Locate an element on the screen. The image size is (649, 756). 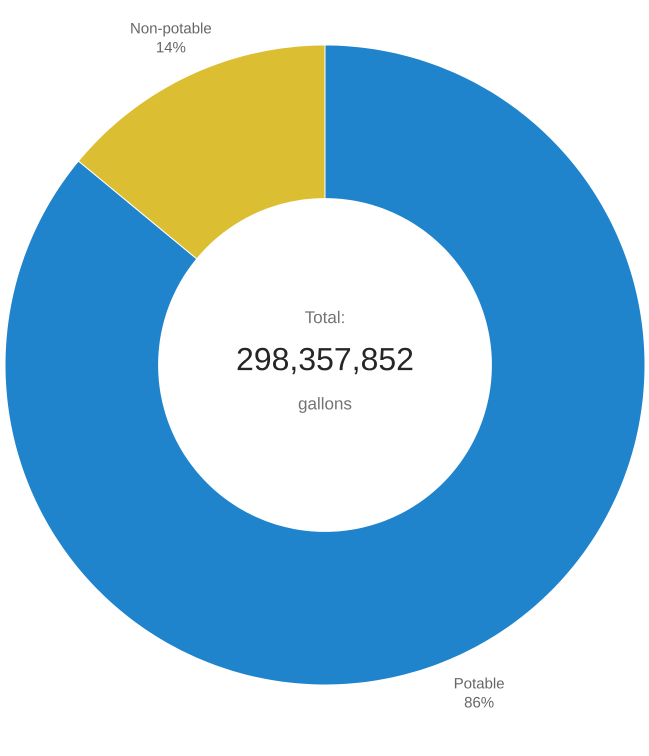
text: Total: is located at coordinates (324, 317).